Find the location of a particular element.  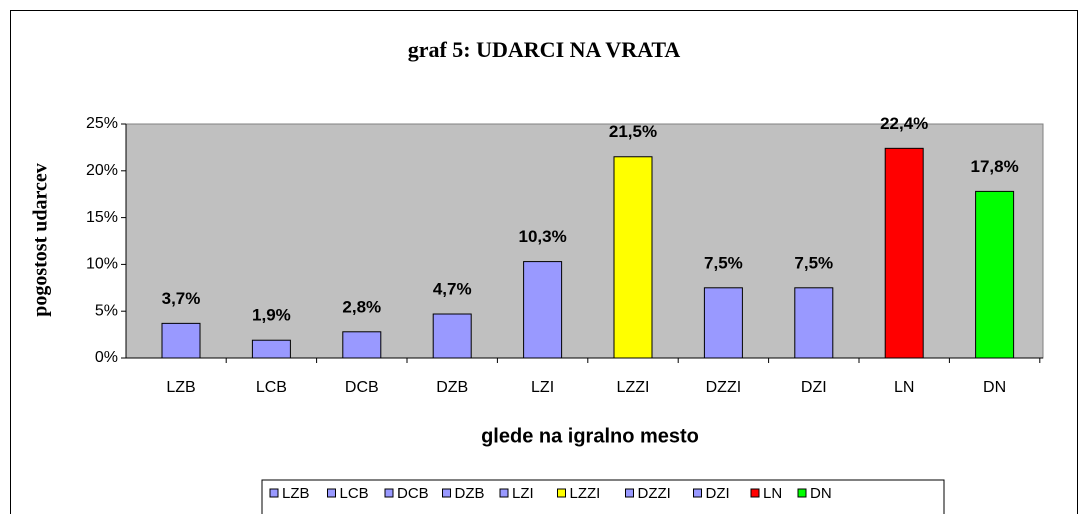

y-axis-label: pogostost udarcev is located at coordinates (41, 240).